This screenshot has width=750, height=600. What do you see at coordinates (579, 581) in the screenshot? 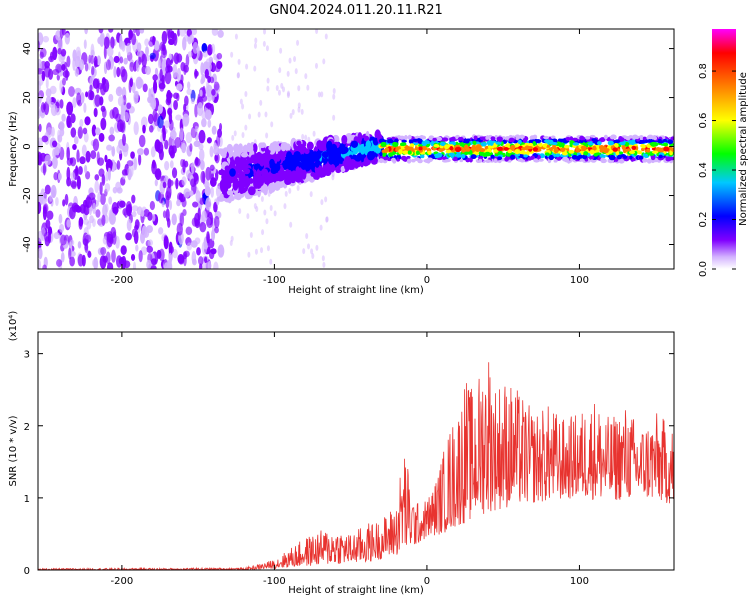
I see `snr-x-tick-label: 100` at bounding box center [579, 581].